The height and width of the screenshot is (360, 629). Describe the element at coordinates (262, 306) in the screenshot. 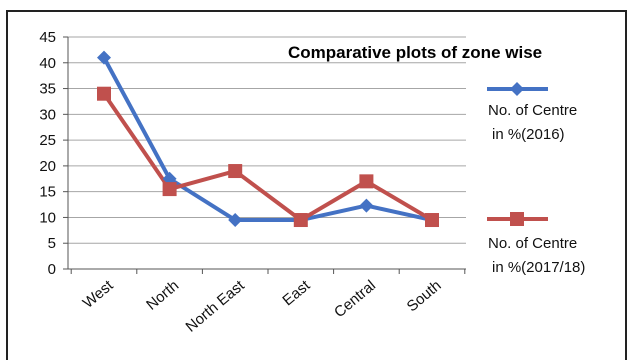

I see `x-category-labels: West North North East East Central South` at that location.